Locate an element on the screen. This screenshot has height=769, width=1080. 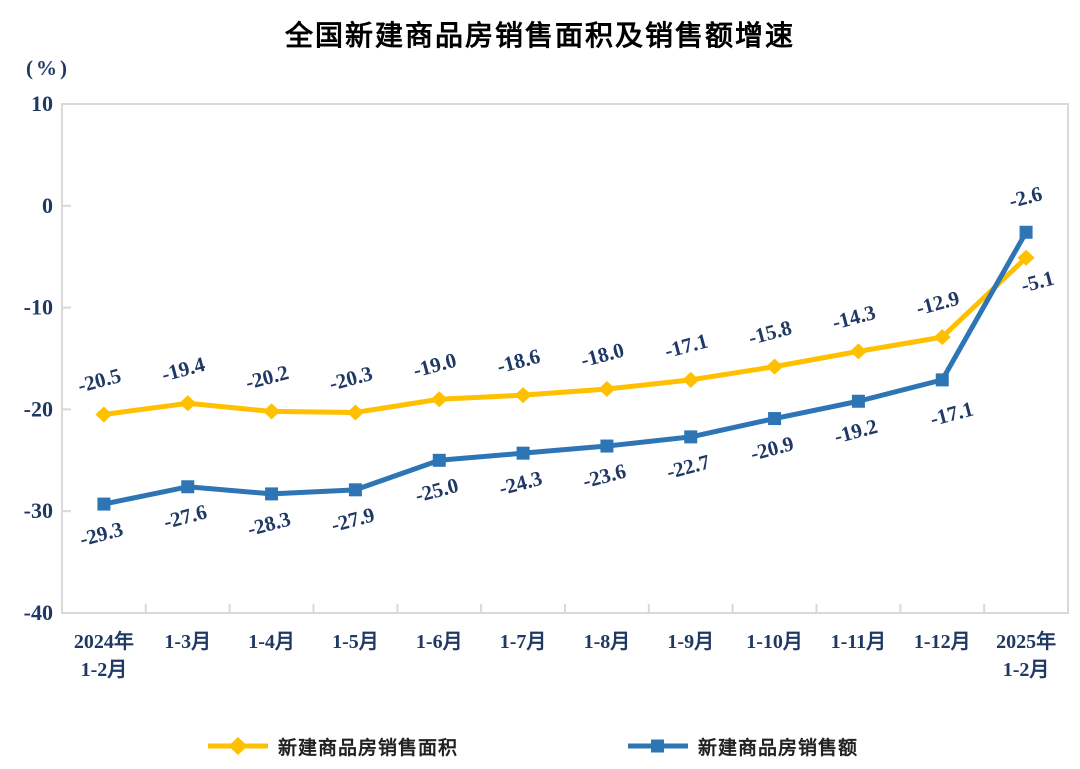
legend-item-sales-amount: 新建商品房销售额 is located at coordinates (743, 746).